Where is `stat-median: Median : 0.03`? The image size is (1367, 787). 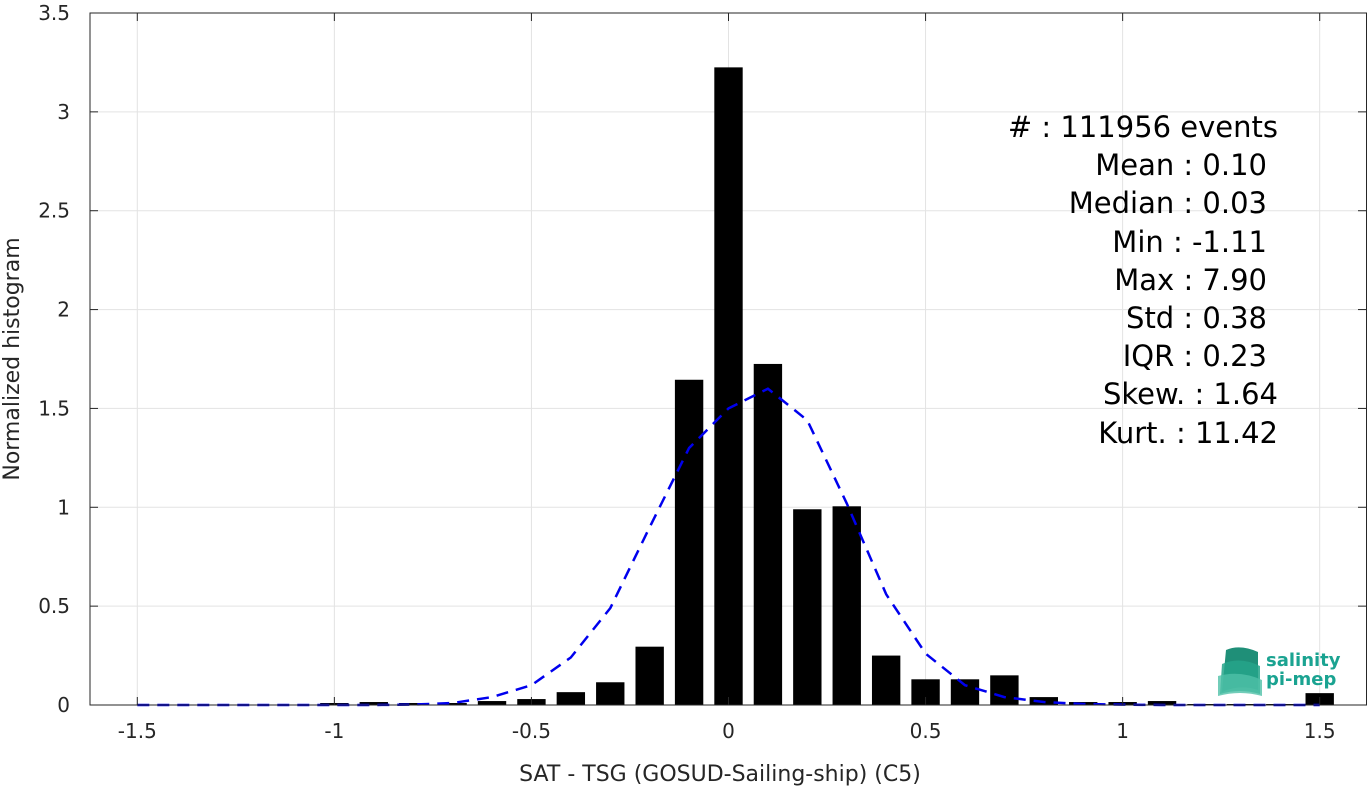 stat-median: Median : 0.03 is located at coordinates (1168, 203).